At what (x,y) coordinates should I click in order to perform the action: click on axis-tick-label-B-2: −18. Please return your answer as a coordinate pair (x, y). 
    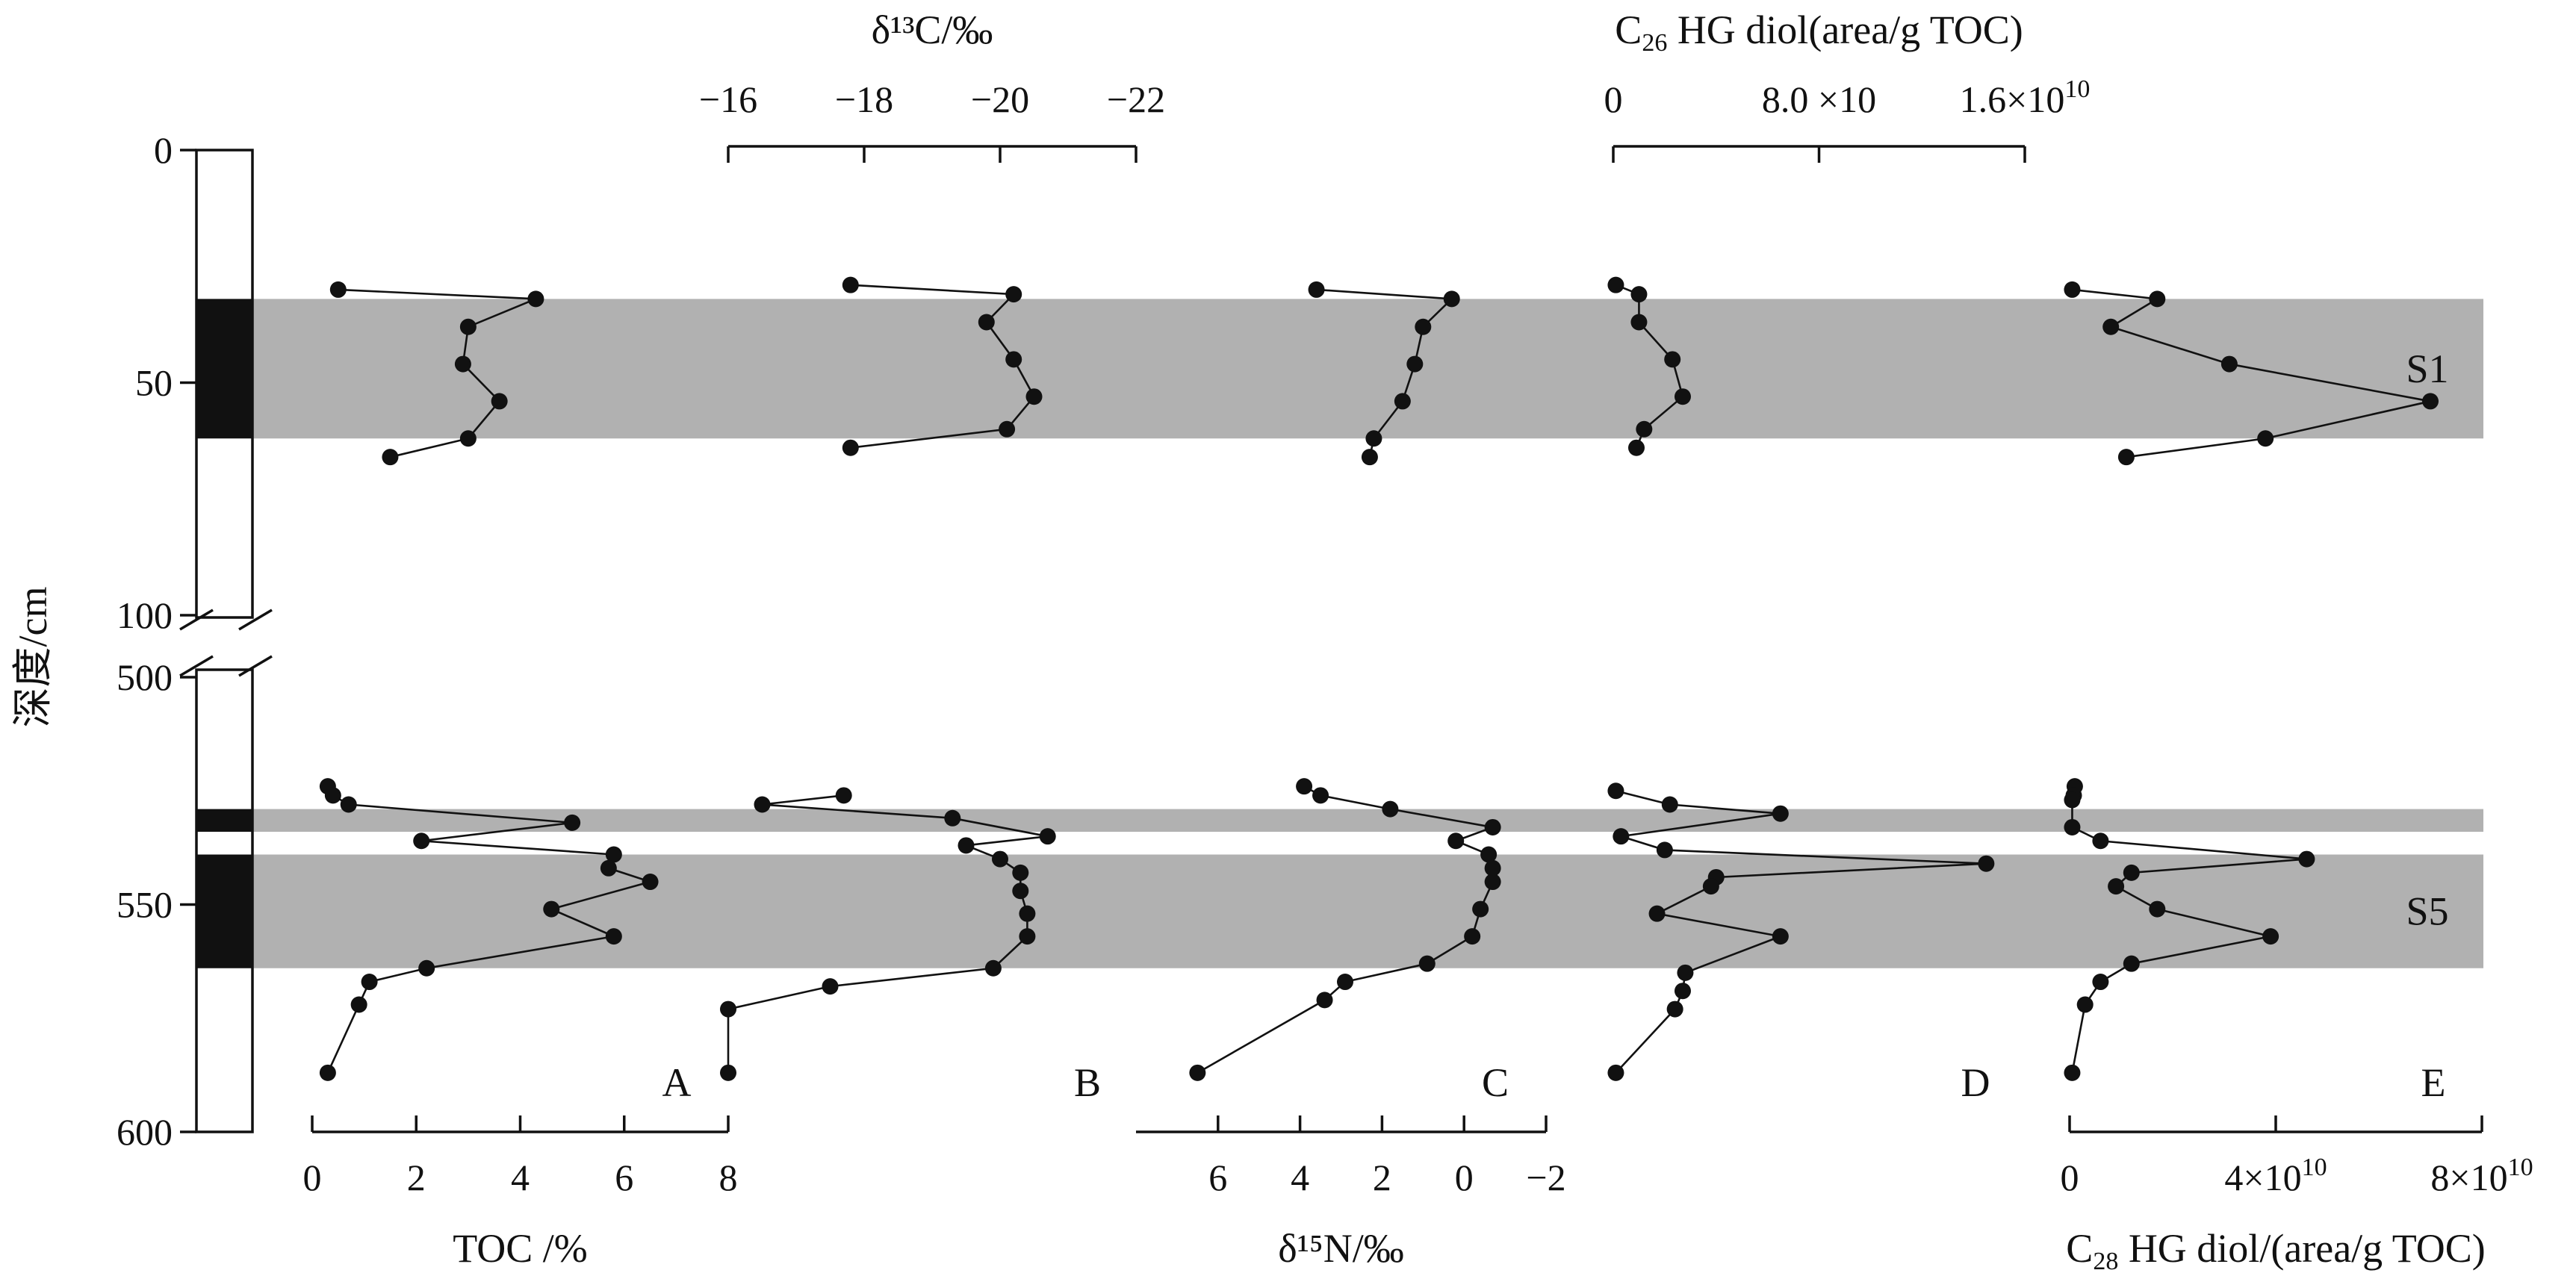
    Looking at the image, I should click on (864, 99).